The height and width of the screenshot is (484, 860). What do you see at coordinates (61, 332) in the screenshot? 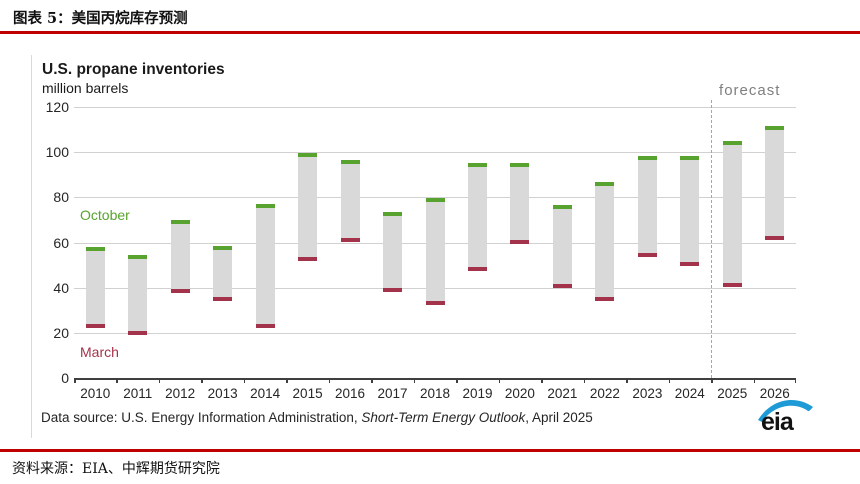
I see `y-tick-label-20: 20` at bounding box center [61, 332].